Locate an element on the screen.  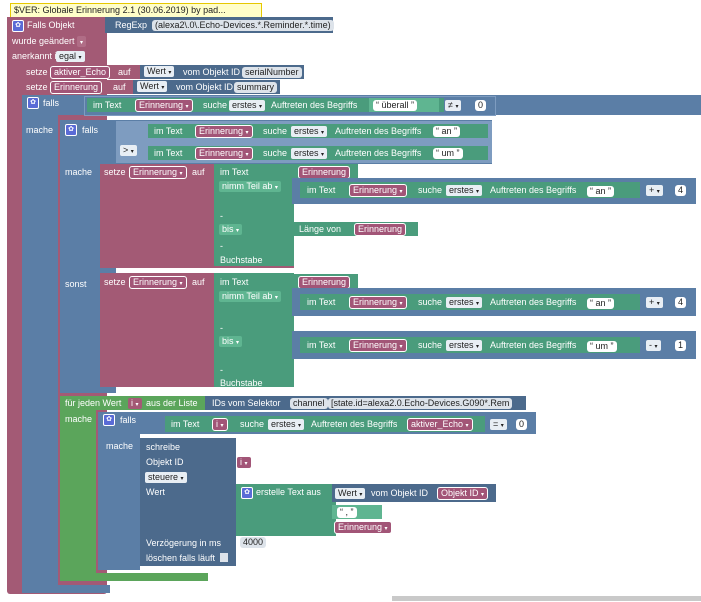
minus-dropdown: - ▾ is located at coordinates (653, 345).